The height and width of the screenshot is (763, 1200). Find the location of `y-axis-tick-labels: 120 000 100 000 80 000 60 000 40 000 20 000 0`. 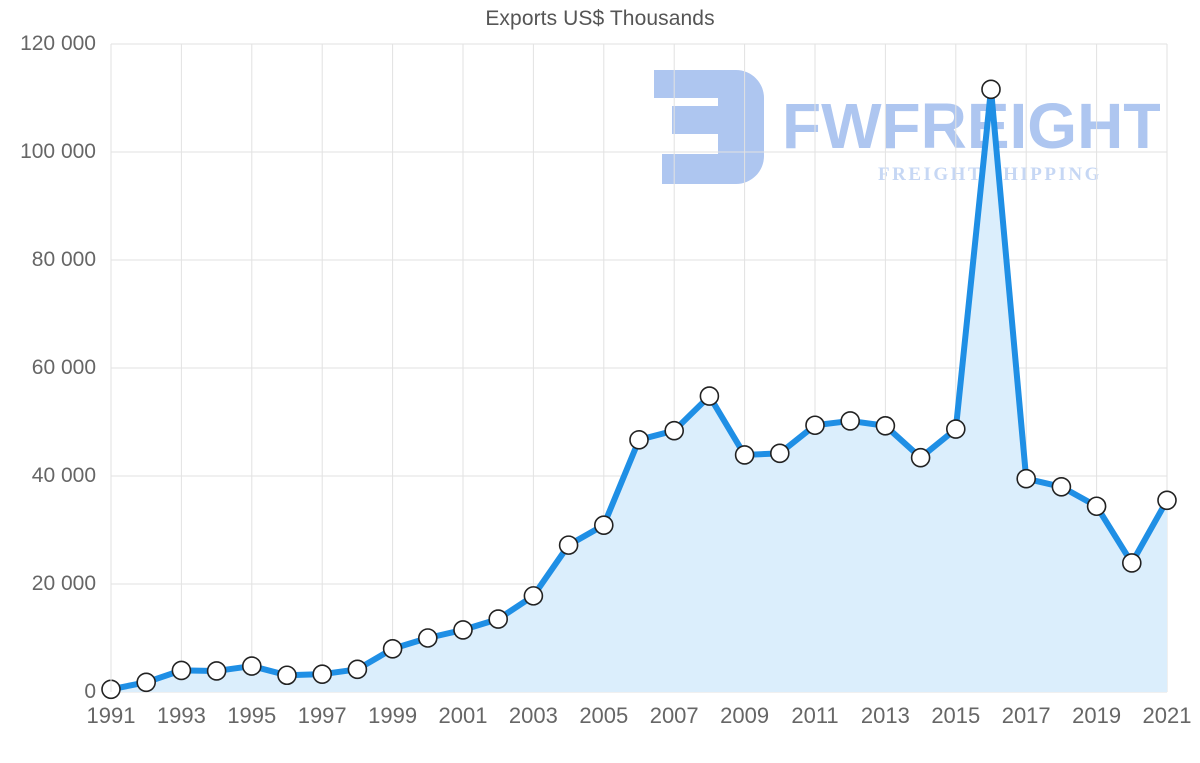

y-axis-tick-labels: 120 000 100 000 80 000 60 000 40 000 20 000 0 is located at coordinates (48, 381).